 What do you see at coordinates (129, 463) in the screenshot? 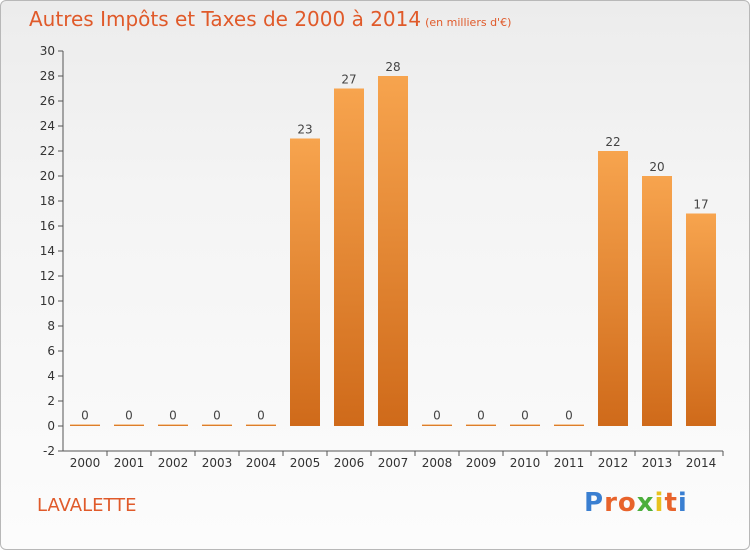
I see `x-tick-label: 2001` at bounding box center [129, 463].